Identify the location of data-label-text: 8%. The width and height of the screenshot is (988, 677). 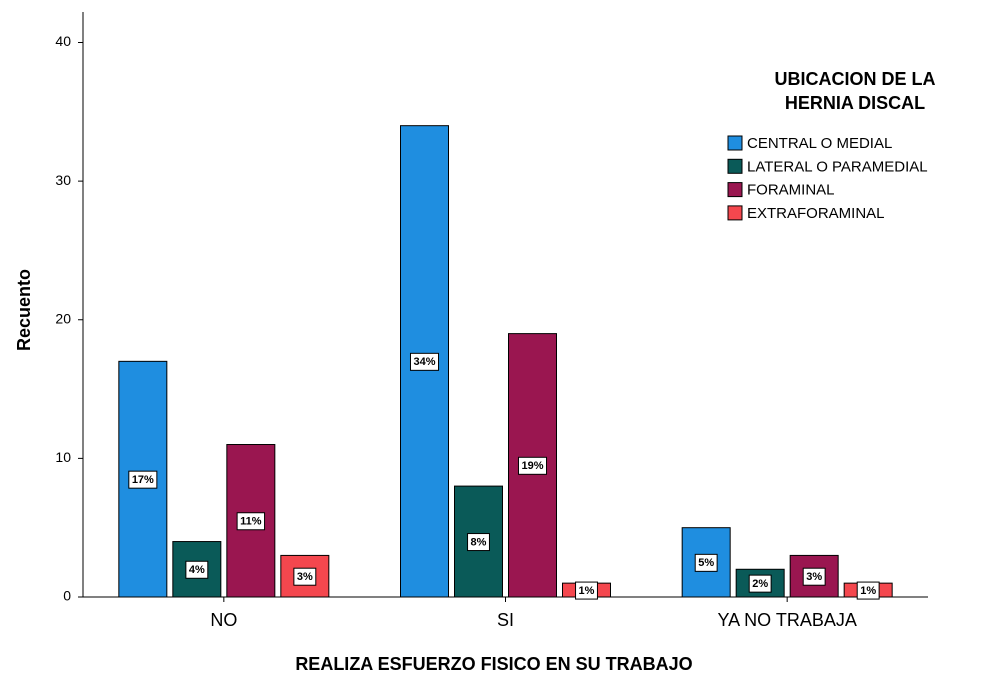
(479, 542).